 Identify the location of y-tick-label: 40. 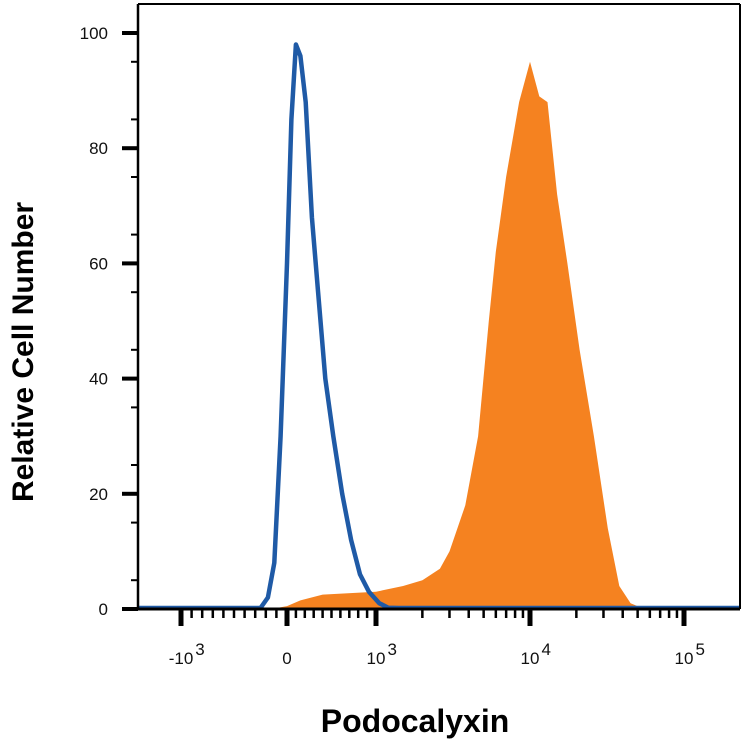
(98, 379).